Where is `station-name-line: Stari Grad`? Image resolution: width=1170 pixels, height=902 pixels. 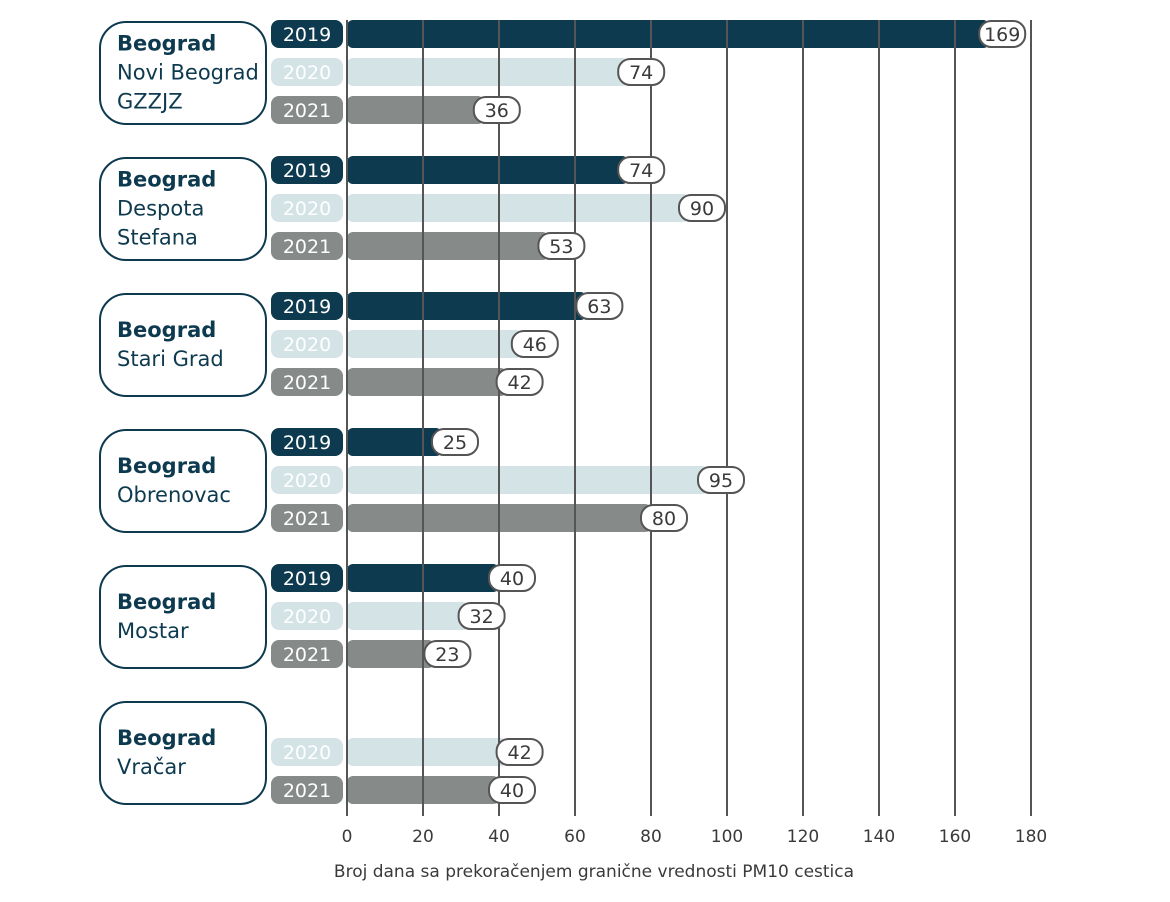
station-name-line: Stari Grad is located at coordinates (170, 359).